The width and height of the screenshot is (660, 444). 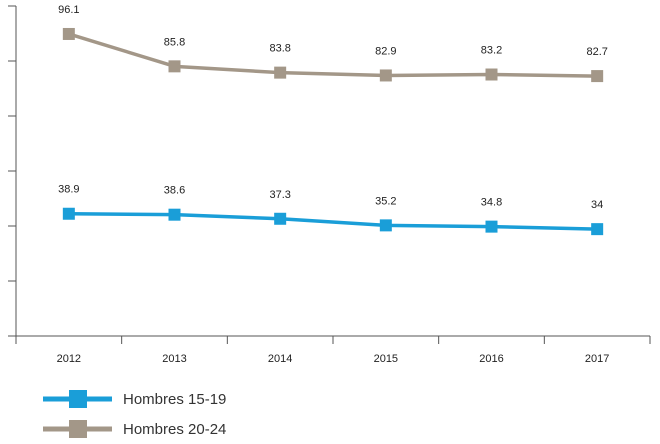 What do you see at coordinates (333, 340) in the screenshot?
I see `x-axis-ticks` at bounding box center [333, 340].